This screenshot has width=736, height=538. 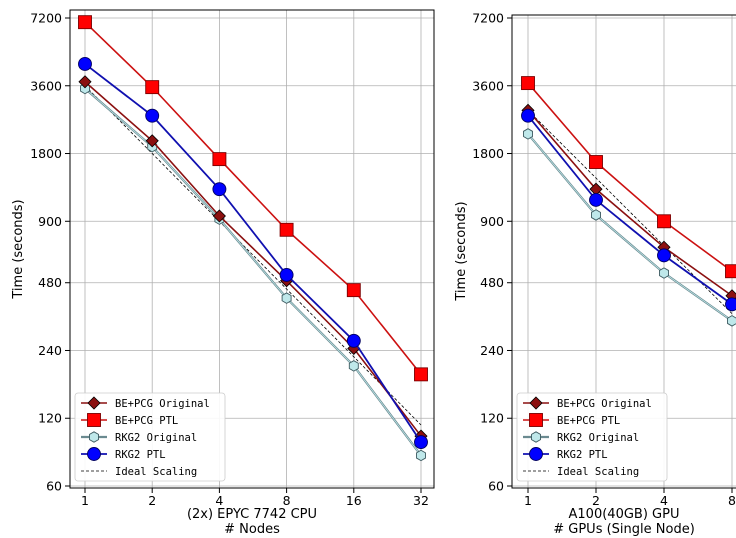 What do you see at coordinates (492, 252) in the screenshot?
I see `right-y-ticks: 60 120 240 480 900 1800 3600 7200` at bounding box center [492, 252].